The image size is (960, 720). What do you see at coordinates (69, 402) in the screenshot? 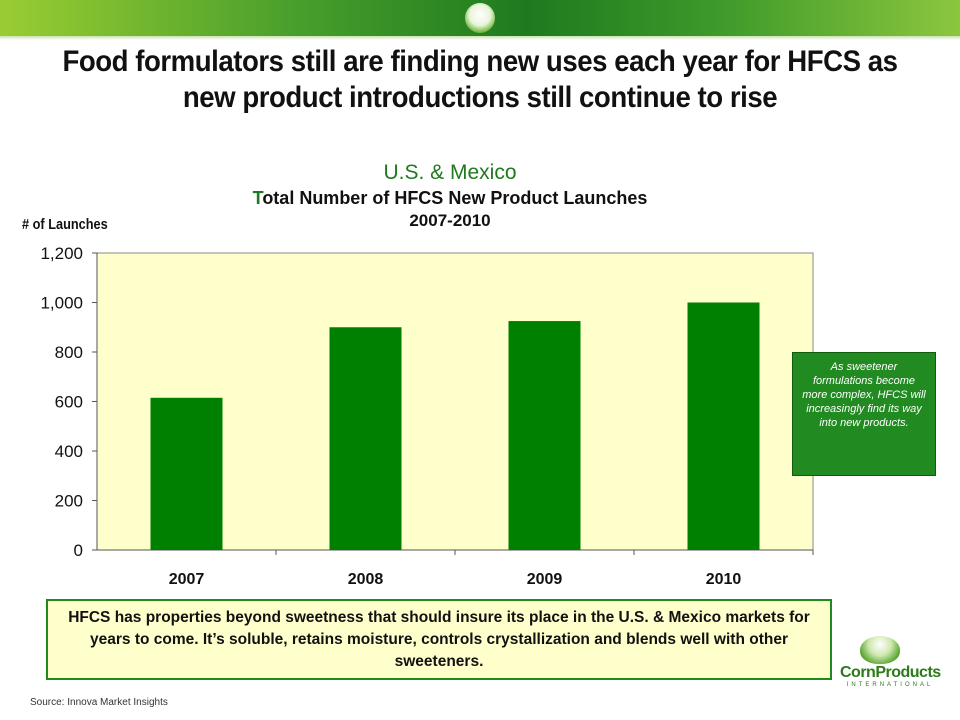
I see `y-tick-label: 600` at bounding box center [69, 402].